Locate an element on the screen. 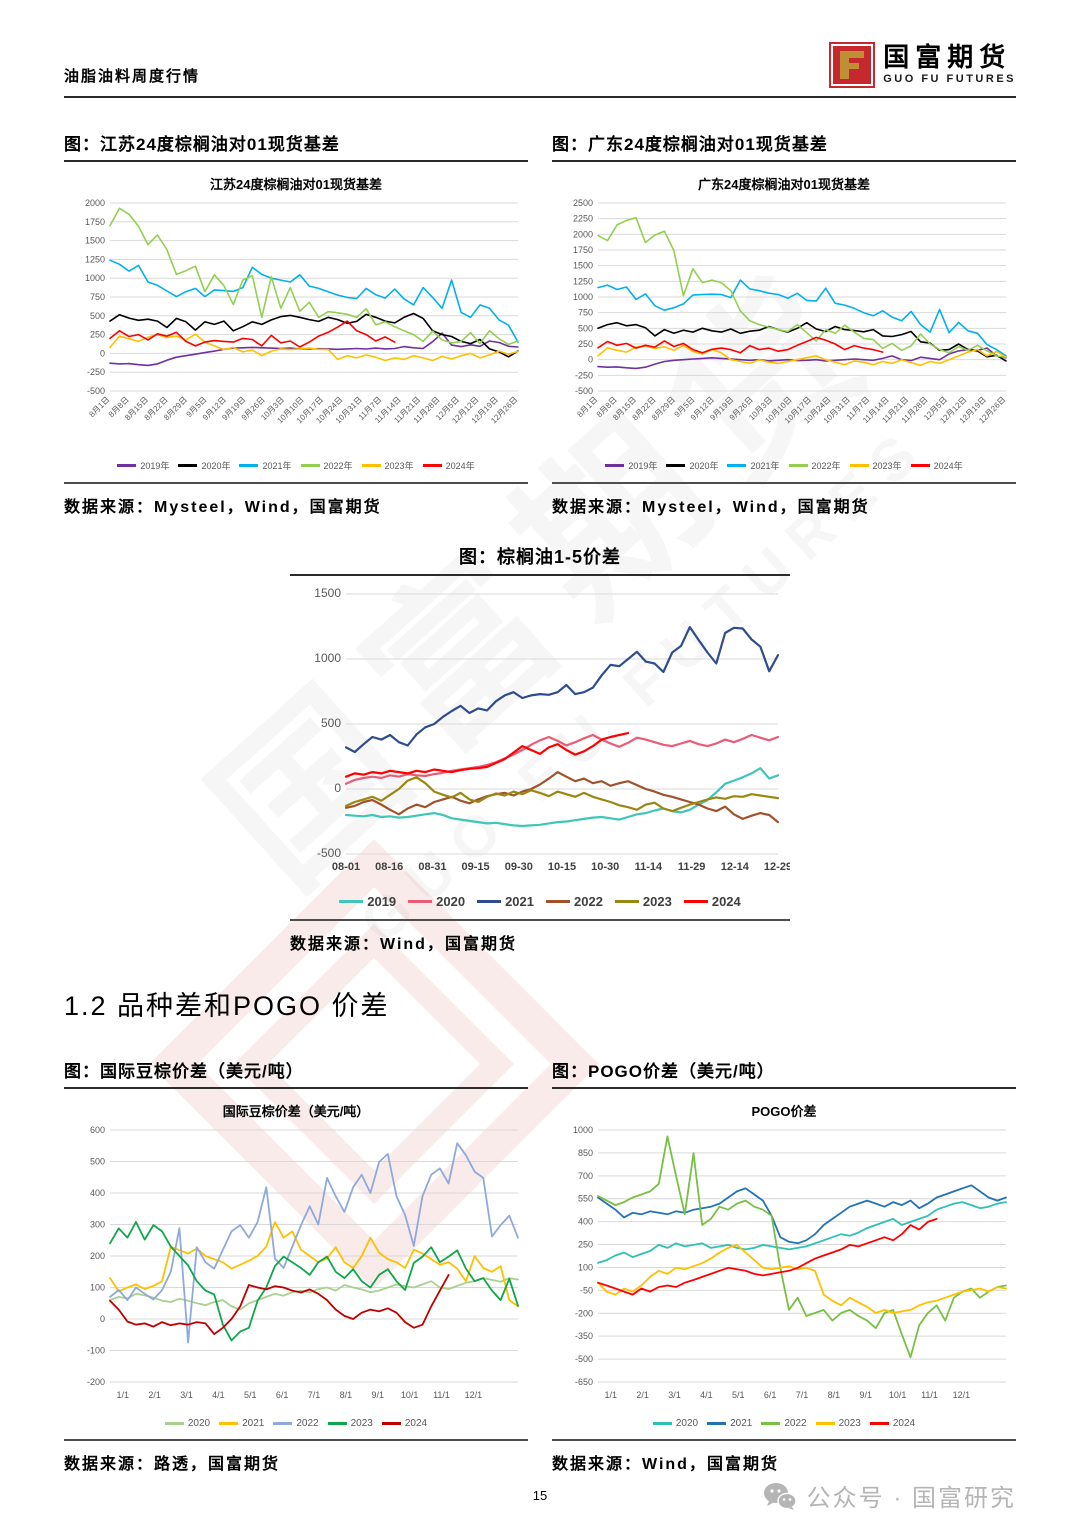  svg-text: 09-15 is located at coordinates (476, 867).